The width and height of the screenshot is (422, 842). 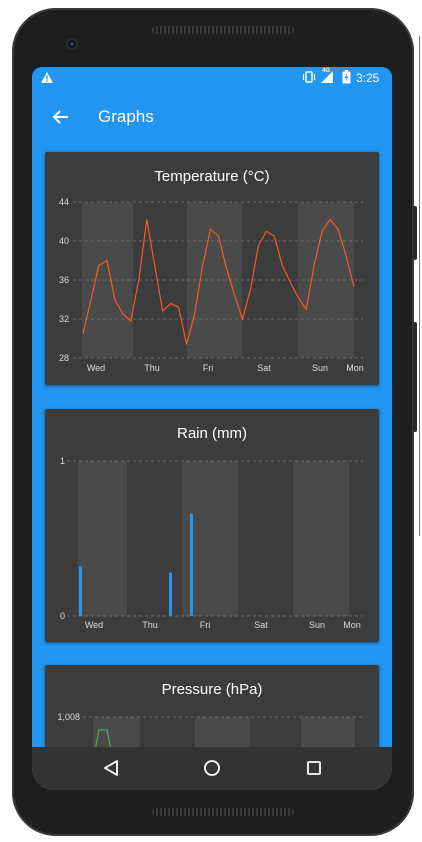 I want to click on navigation-bar, so click(x=212, y=768).